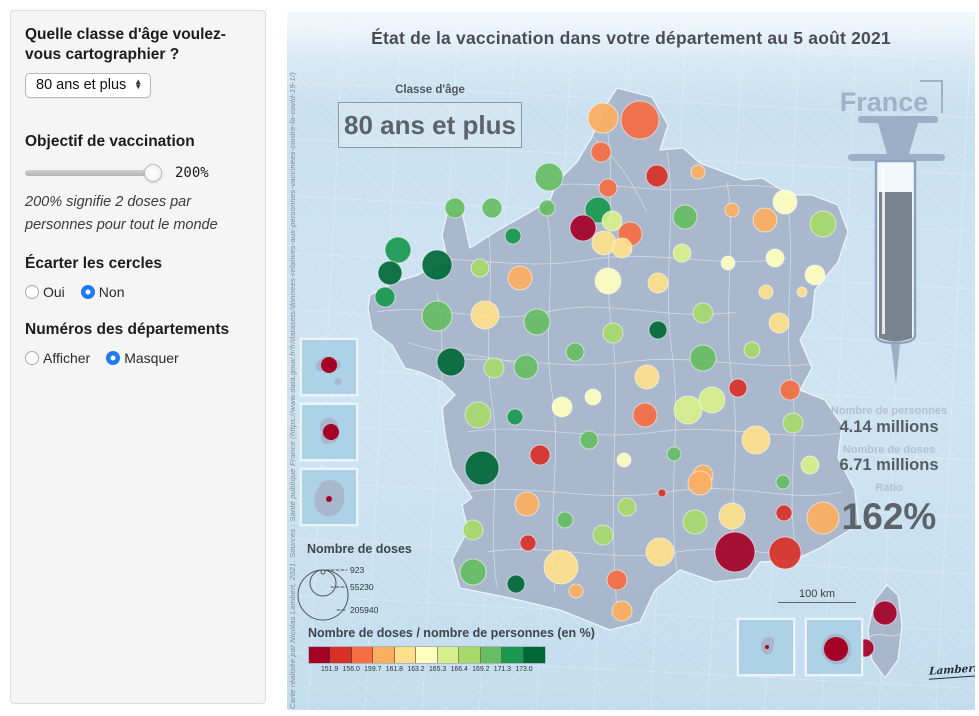 This screenshot has height=716, width=979. What do you see at coordinates (817, 602) in the screenshot?
I see `scale-line` at bounding box center [817, 602].